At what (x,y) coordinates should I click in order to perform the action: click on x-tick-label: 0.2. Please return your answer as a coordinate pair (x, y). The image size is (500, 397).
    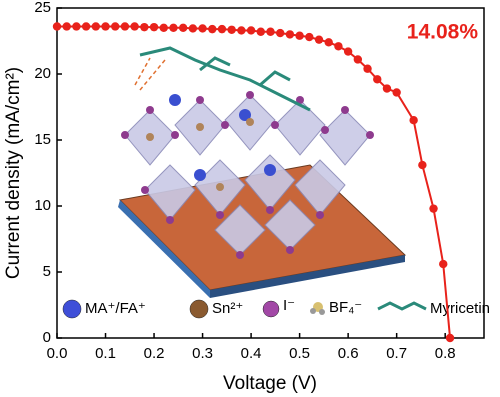
    Looking at the image, I should click on (154, 353).